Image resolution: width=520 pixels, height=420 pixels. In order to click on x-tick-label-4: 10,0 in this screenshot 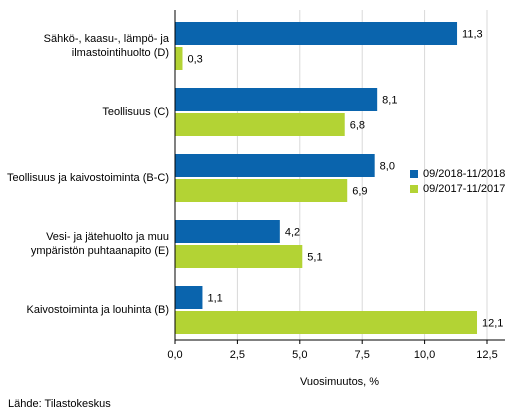, I will do `click(424, 355)`.